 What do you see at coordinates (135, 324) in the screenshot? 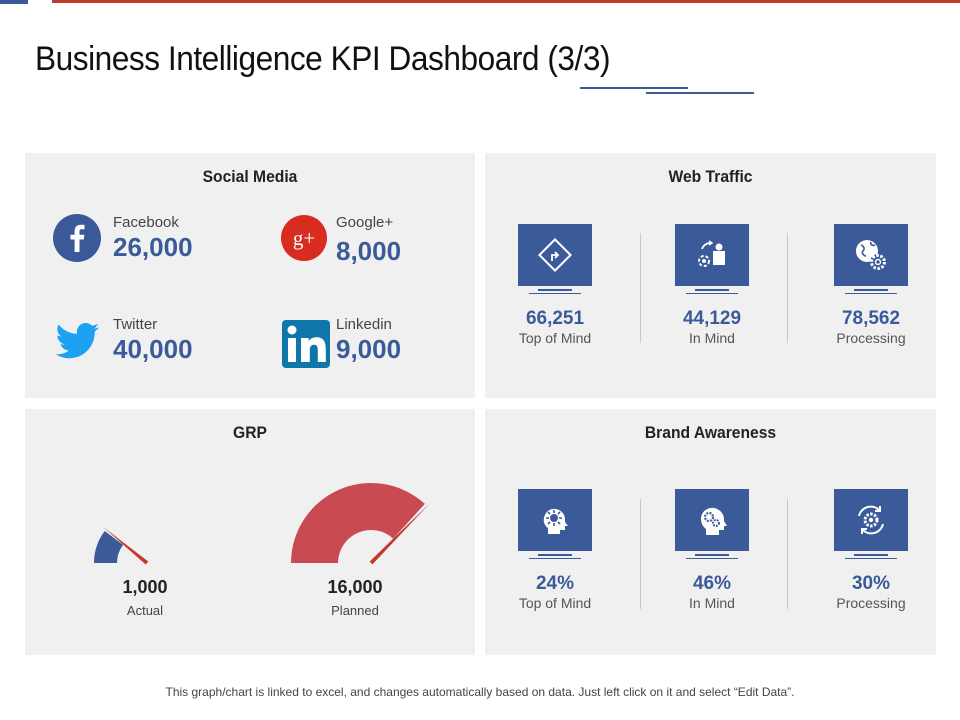
I see `social-name-twitter: Twitter` at bounding box center [135, 324].